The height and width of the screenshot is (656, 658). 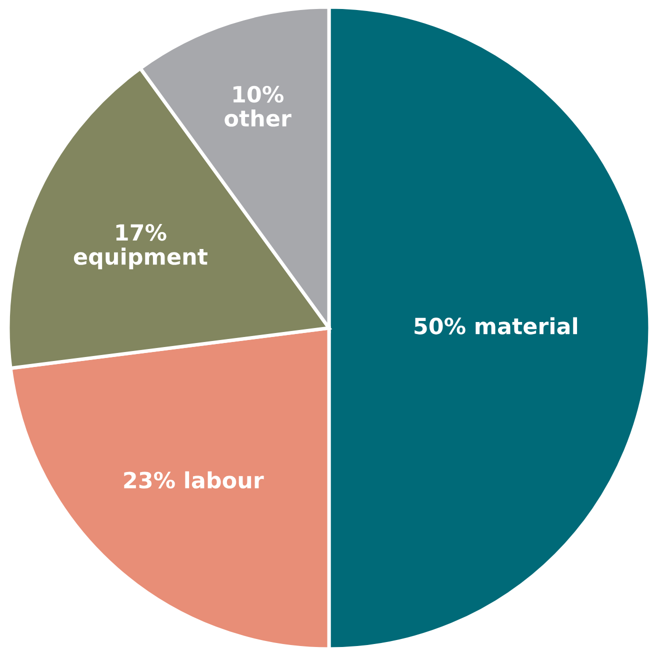 What do you see at coordinates (258, 118) in the screenshot?
I see `slice-label: other` at bounding box center [258, 118].